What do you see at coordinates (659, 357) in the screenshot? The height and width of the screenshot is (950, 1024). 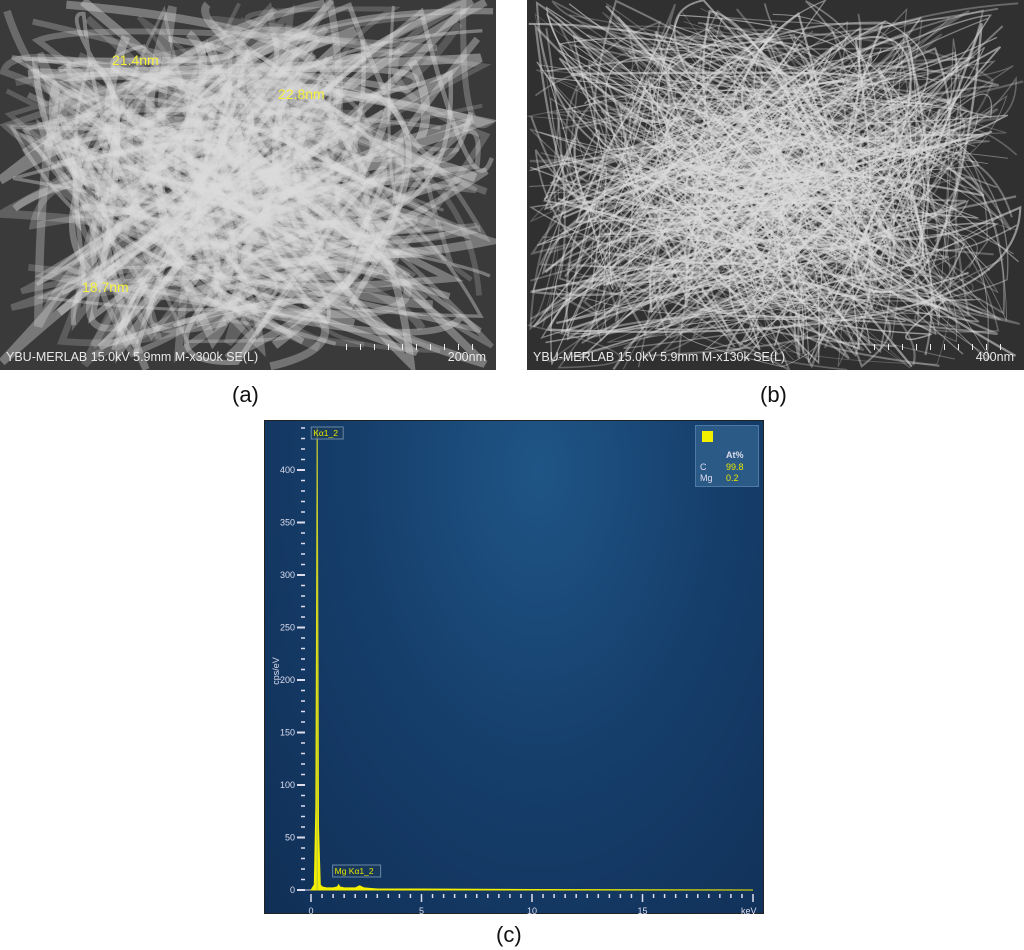 I see `sem-info: YBU-MERLAB 15.0kV 5.9mm M-x130k SE(L)` at bounding box center [659, 357].